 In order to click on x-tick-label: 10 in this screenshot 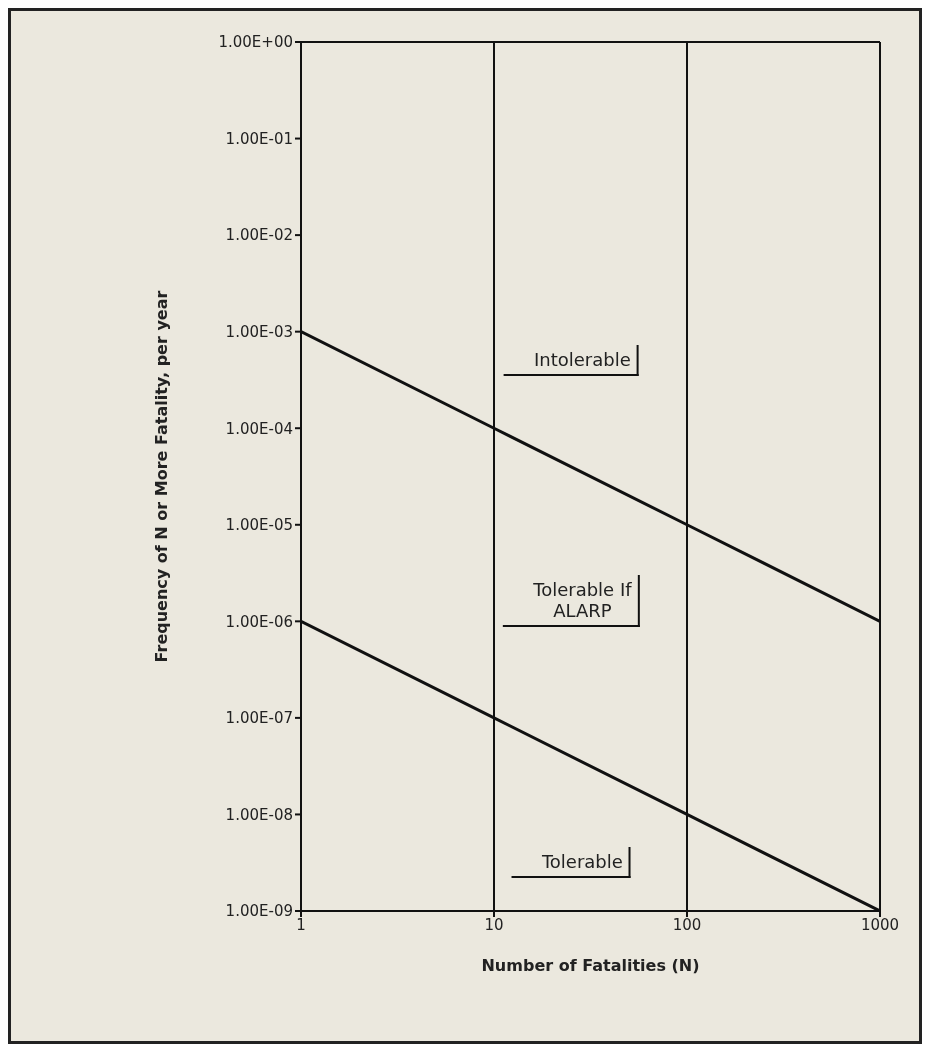, I will do `click(494, 924)`.